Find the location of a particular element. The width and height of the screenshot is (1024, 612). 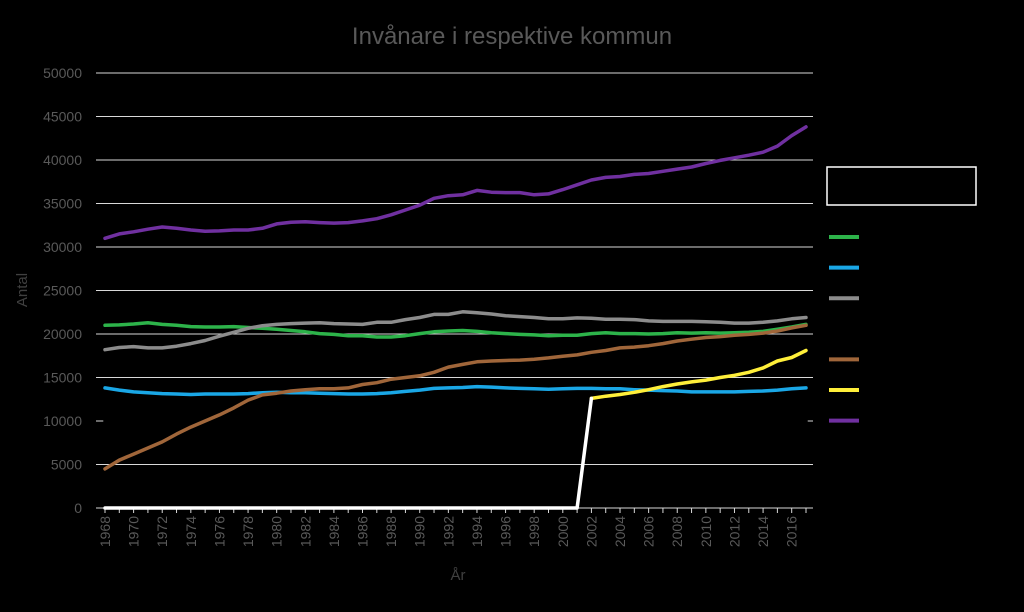

x-tick-label: 2008 is located at coordinates (677, 531).